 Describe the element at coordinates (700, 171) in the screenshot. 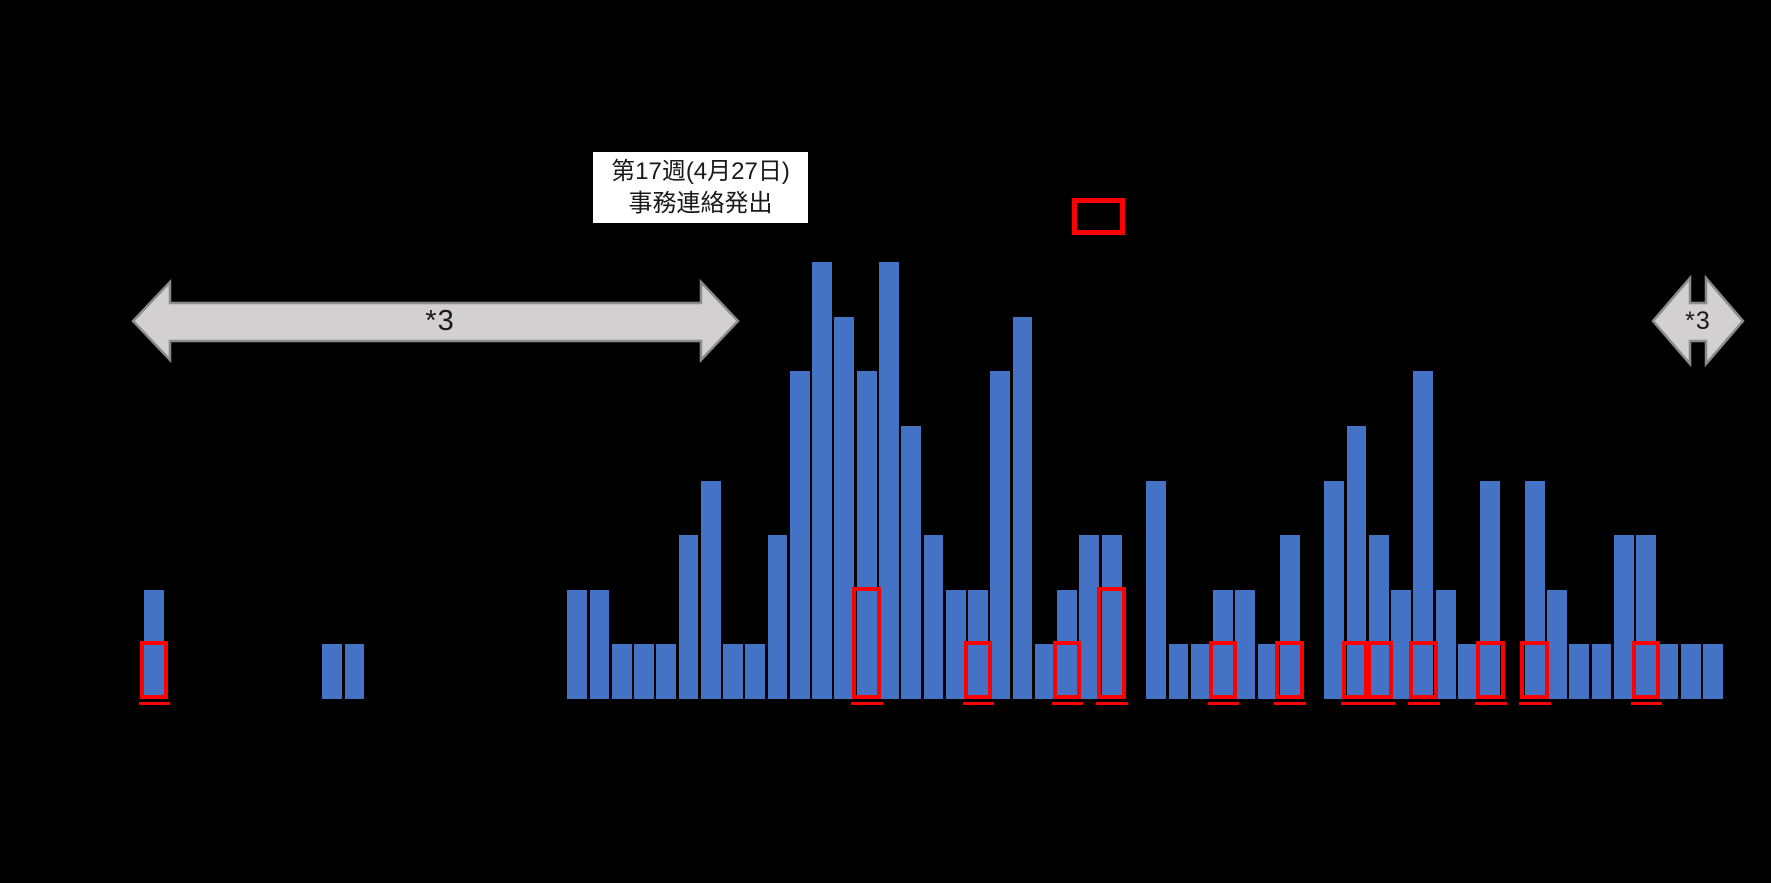

I see `annotation-line-1: 第17週(4月27日)` at that location.